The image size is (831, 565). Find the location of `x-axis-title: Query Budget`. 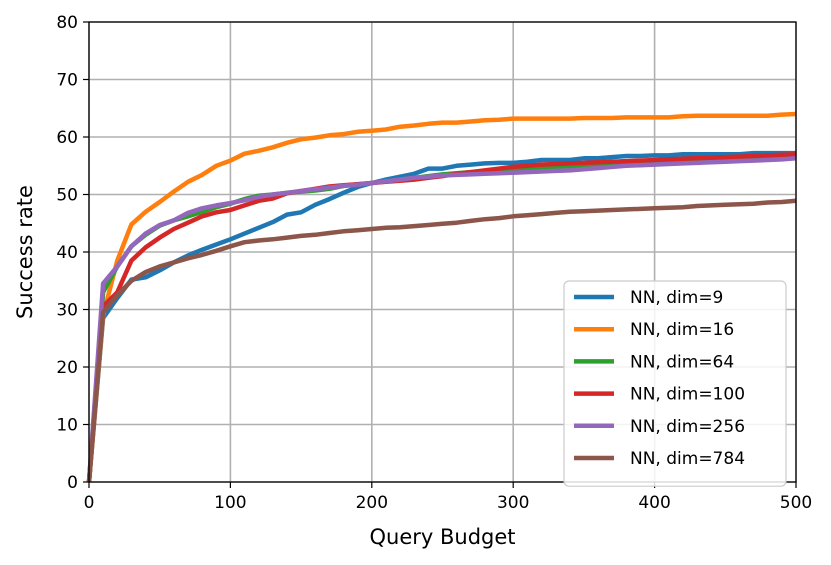

x-axis-title: Query Budget is located at coordinates (442, 537).